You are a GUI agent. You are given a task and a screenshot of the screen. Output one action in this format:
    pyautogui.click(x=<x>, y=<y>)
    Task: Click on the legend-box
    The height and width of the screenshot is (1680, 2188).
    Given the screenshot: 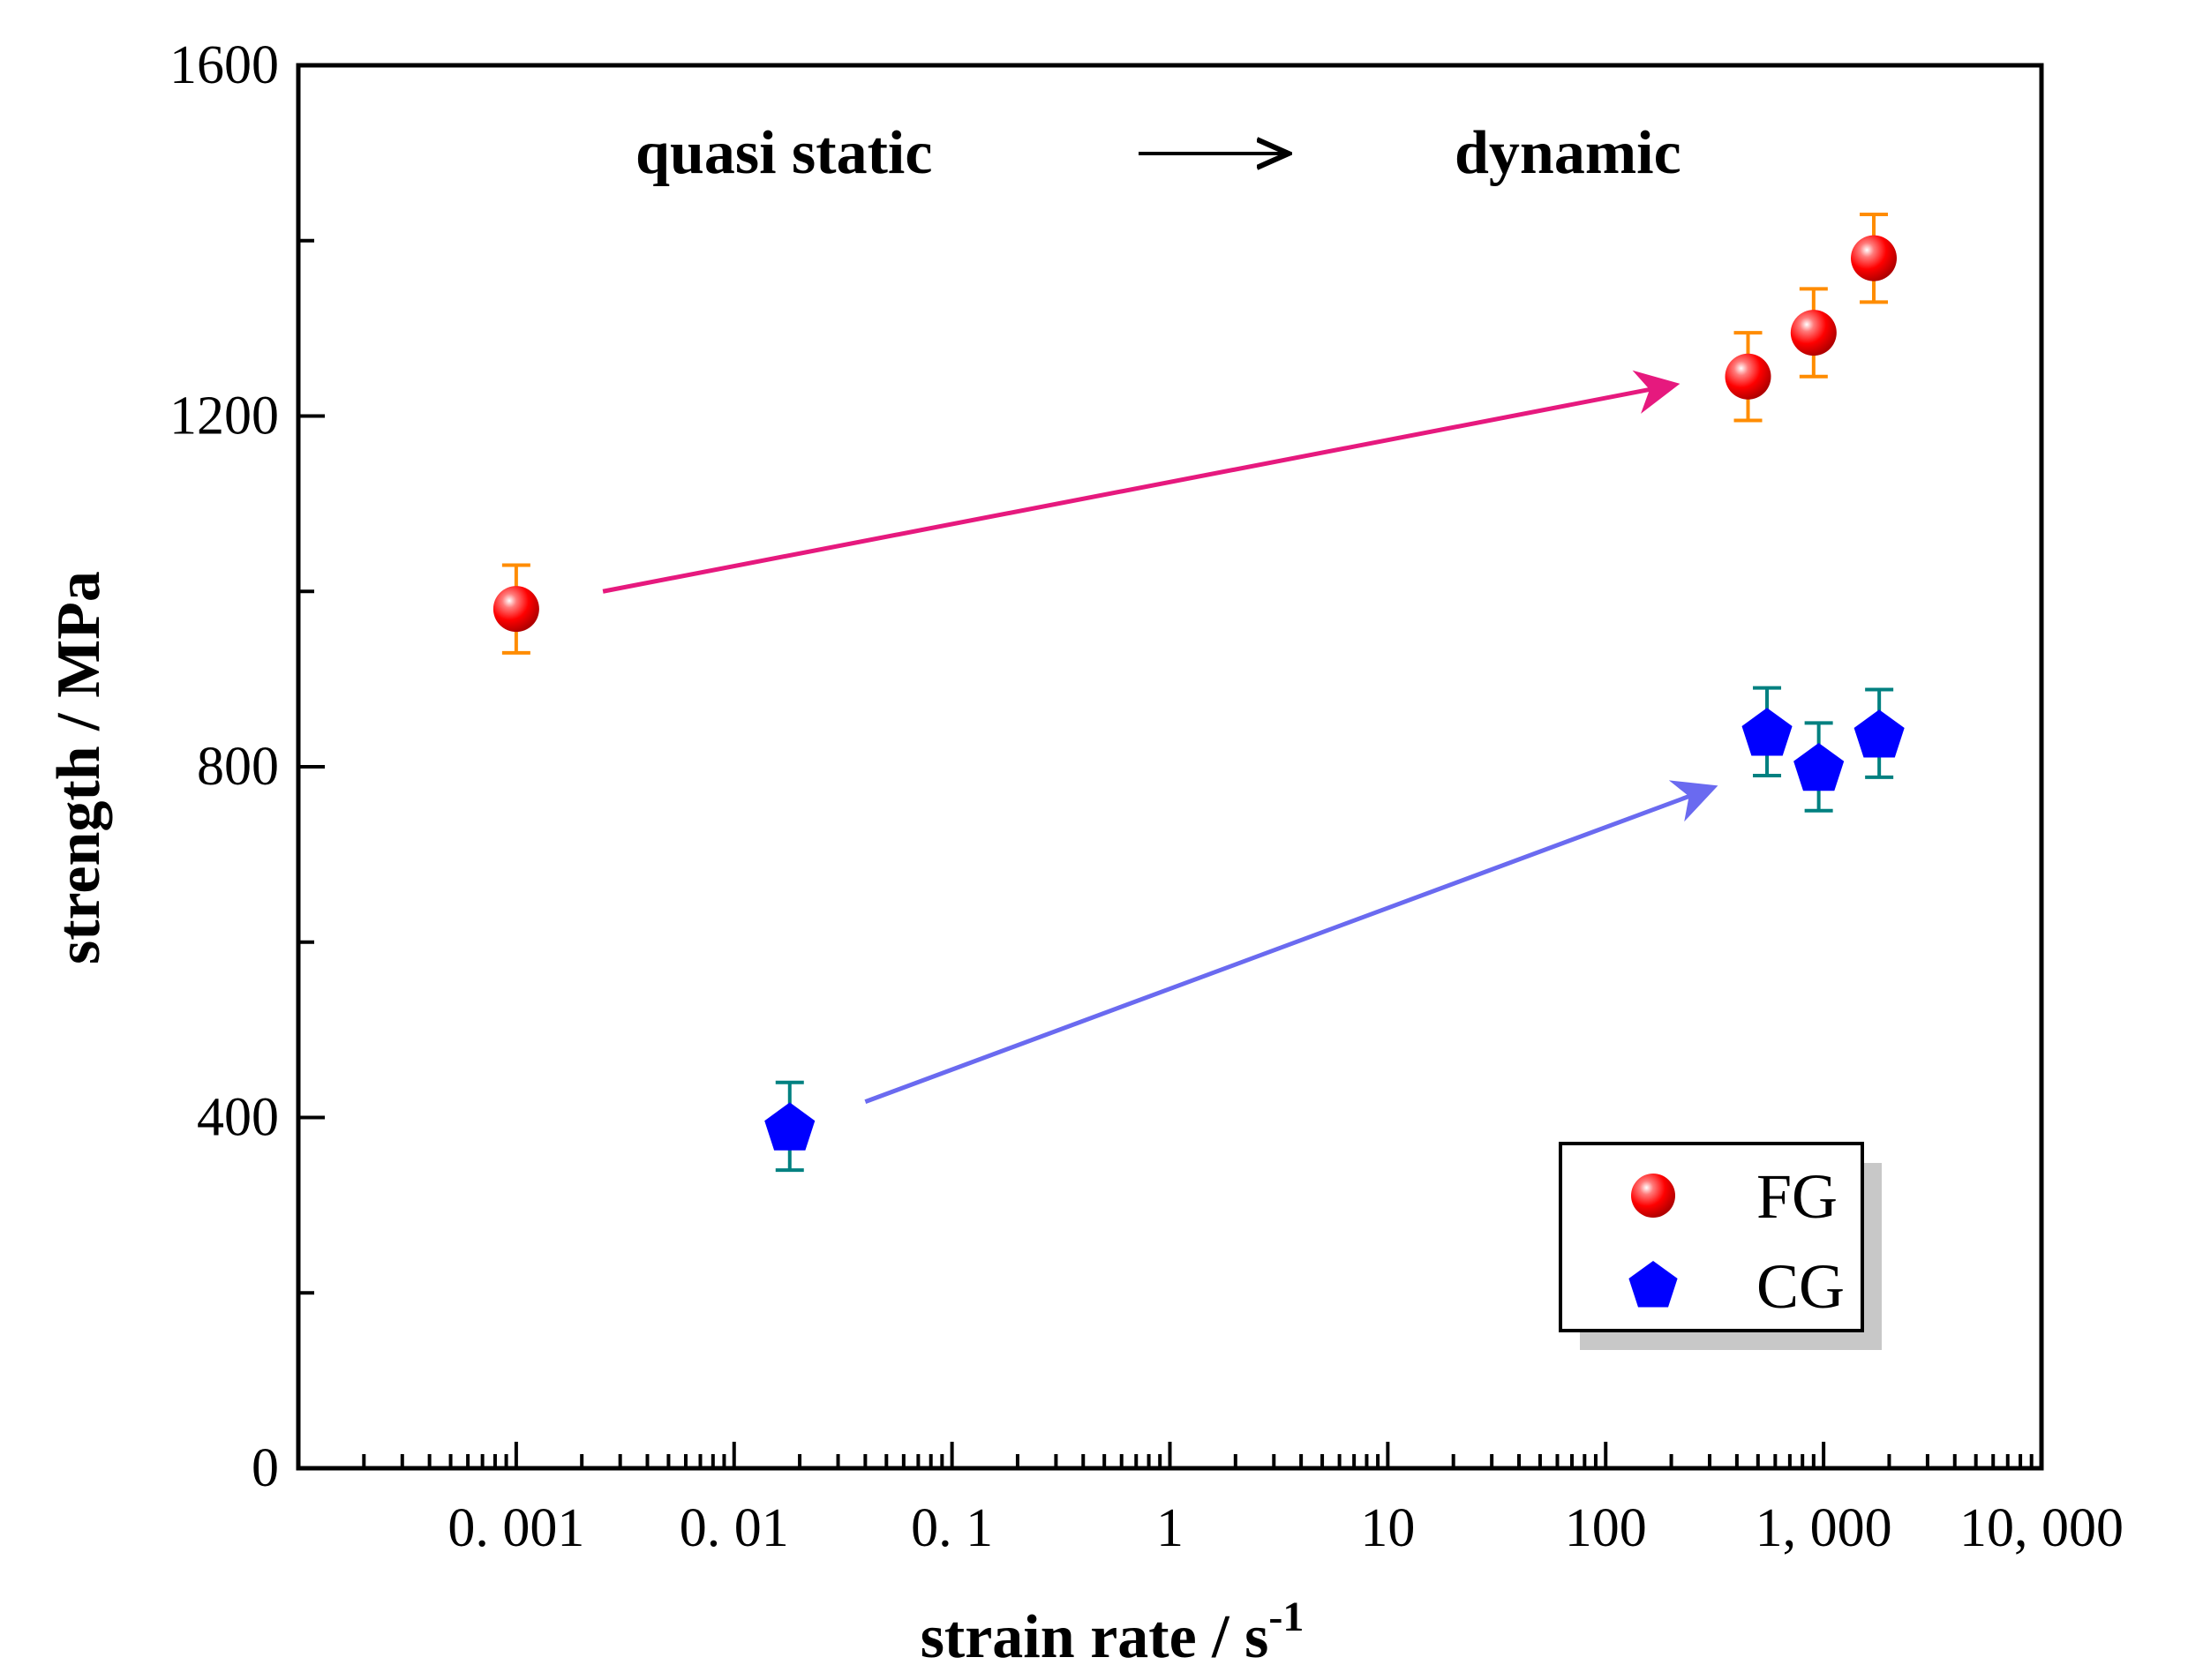 What is the action you would take?
    pyautogui.click(x=1711, y=1237)
    